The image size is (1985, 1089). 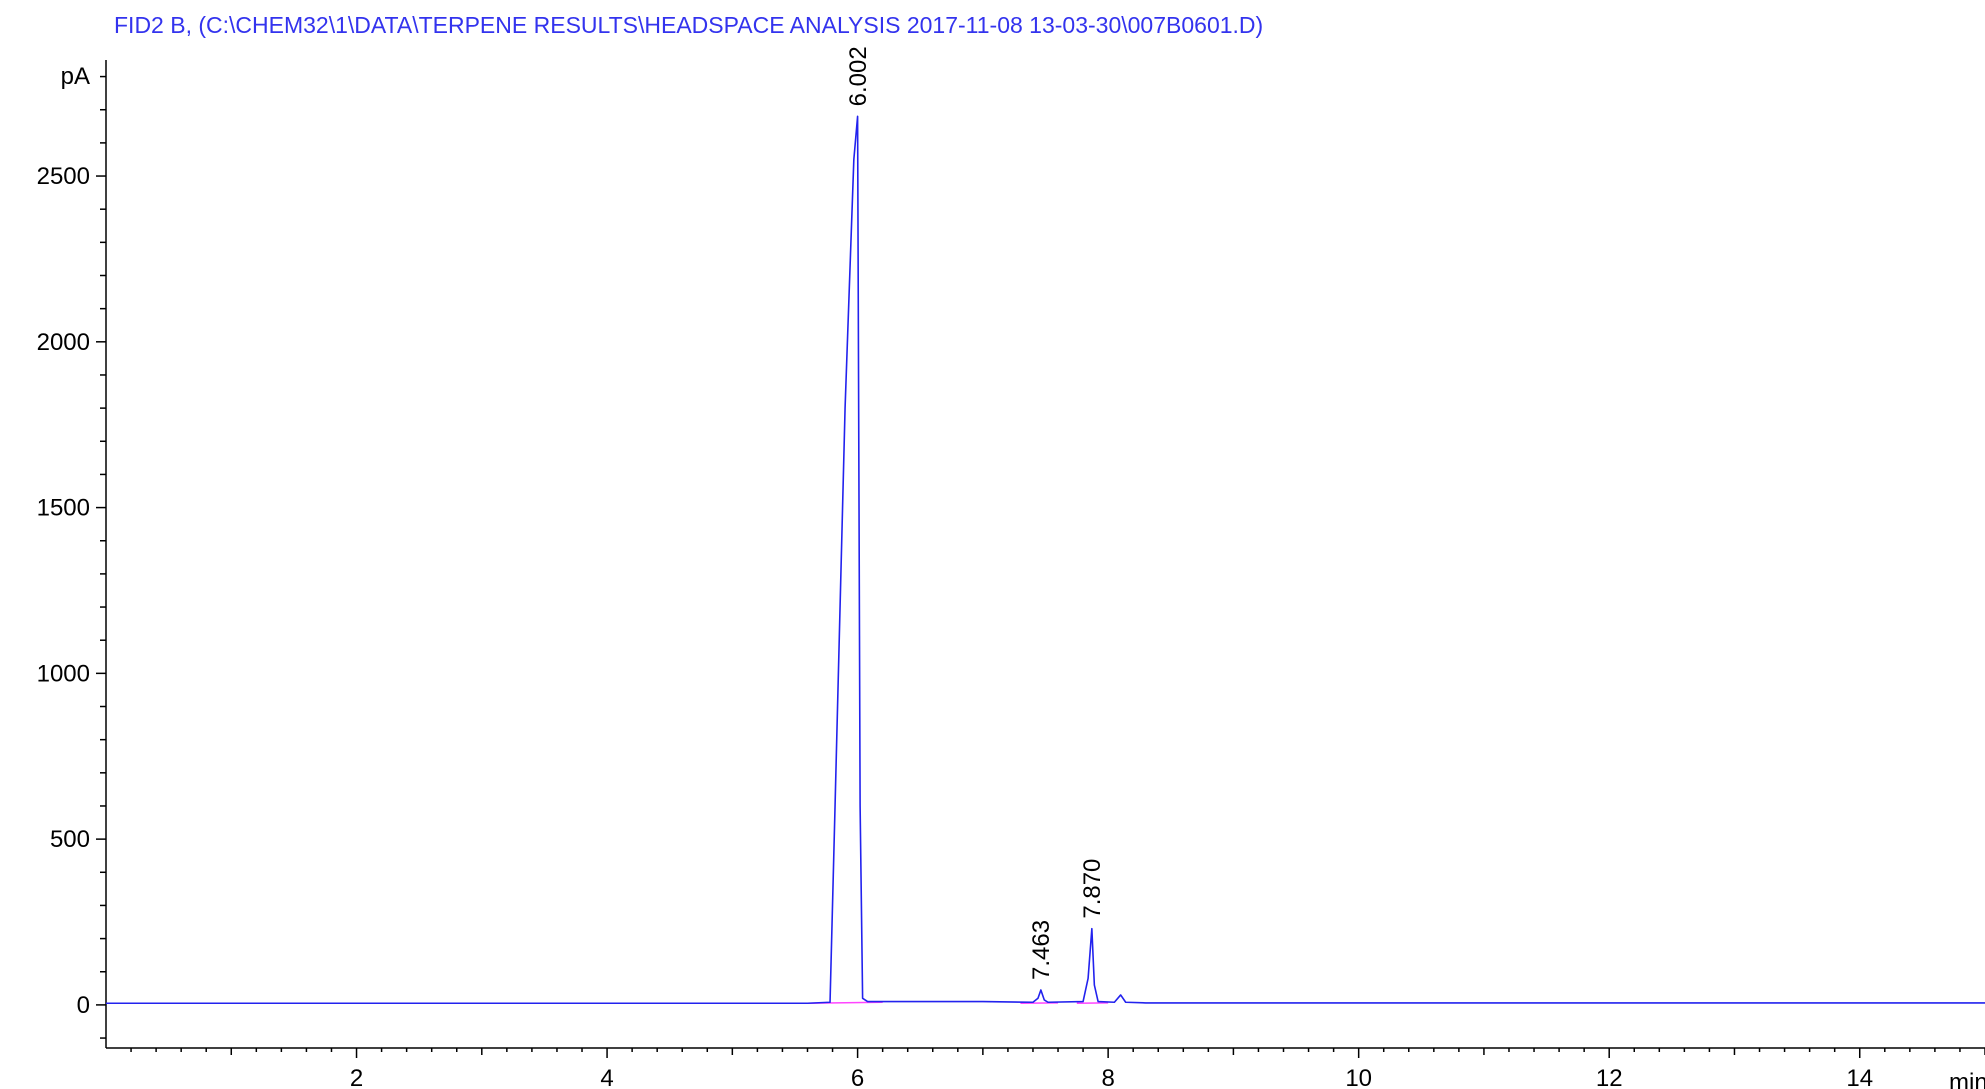 What do you see at coordinates (1107, 1077) in the screenshot?
I see `x-tick-label: 8` at bounding box center [1107, 1077].